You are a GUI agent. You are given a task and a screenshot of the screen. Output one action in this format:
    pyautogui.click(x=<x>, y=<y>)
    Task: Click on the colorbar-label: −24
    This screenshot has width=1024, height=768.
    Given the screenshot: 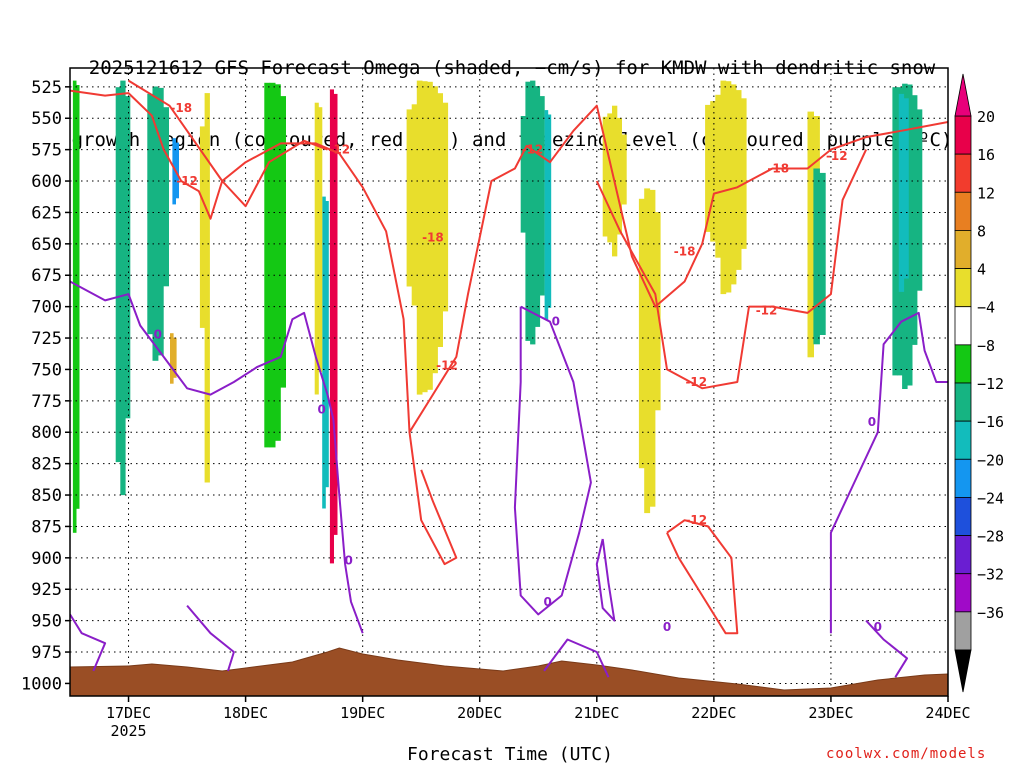 What is the action you would take?
    pyautogui.click(x=990, y=498)
    